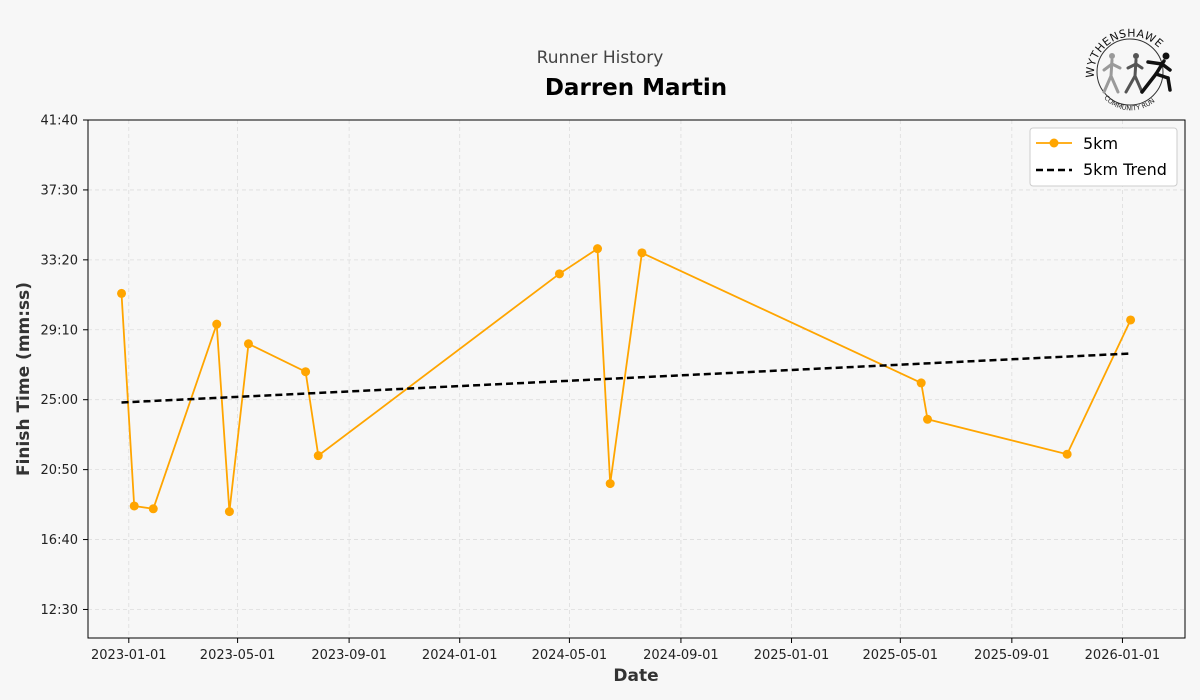 The width and height of the screenshot is (1200, 700). Describe the element at coordinates (59, 190) in the screenshot. I see `y-tick-label: 37:30` at that location.